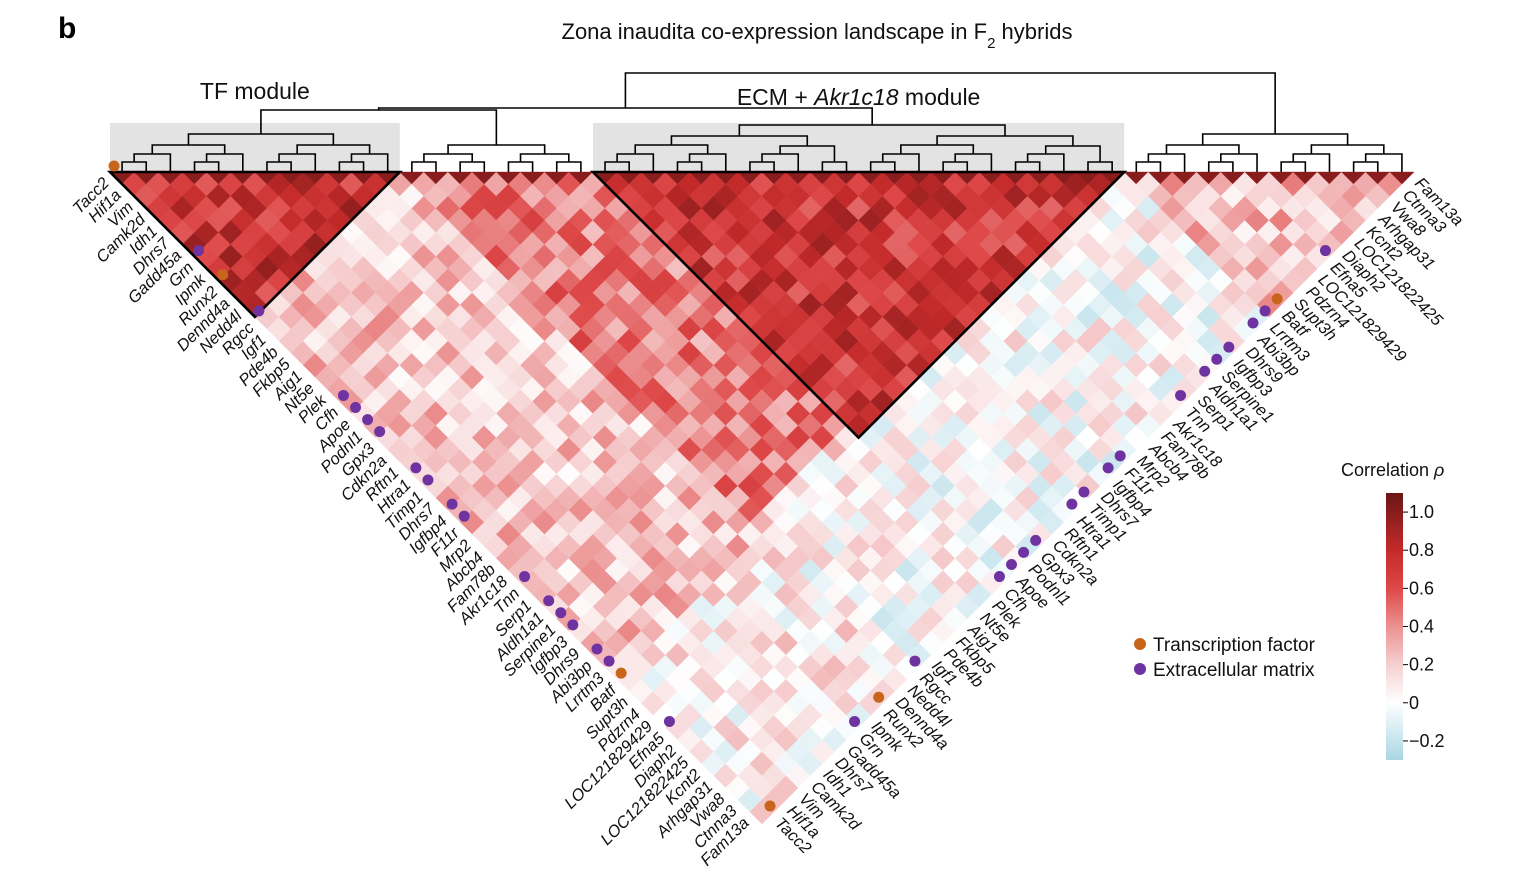 The width and height of the screenshot is (1524, 896). What do you see at coordinates (991, 43) in the screenshot?
I see `title-subscript: 2` at bounding box center [991, 43].